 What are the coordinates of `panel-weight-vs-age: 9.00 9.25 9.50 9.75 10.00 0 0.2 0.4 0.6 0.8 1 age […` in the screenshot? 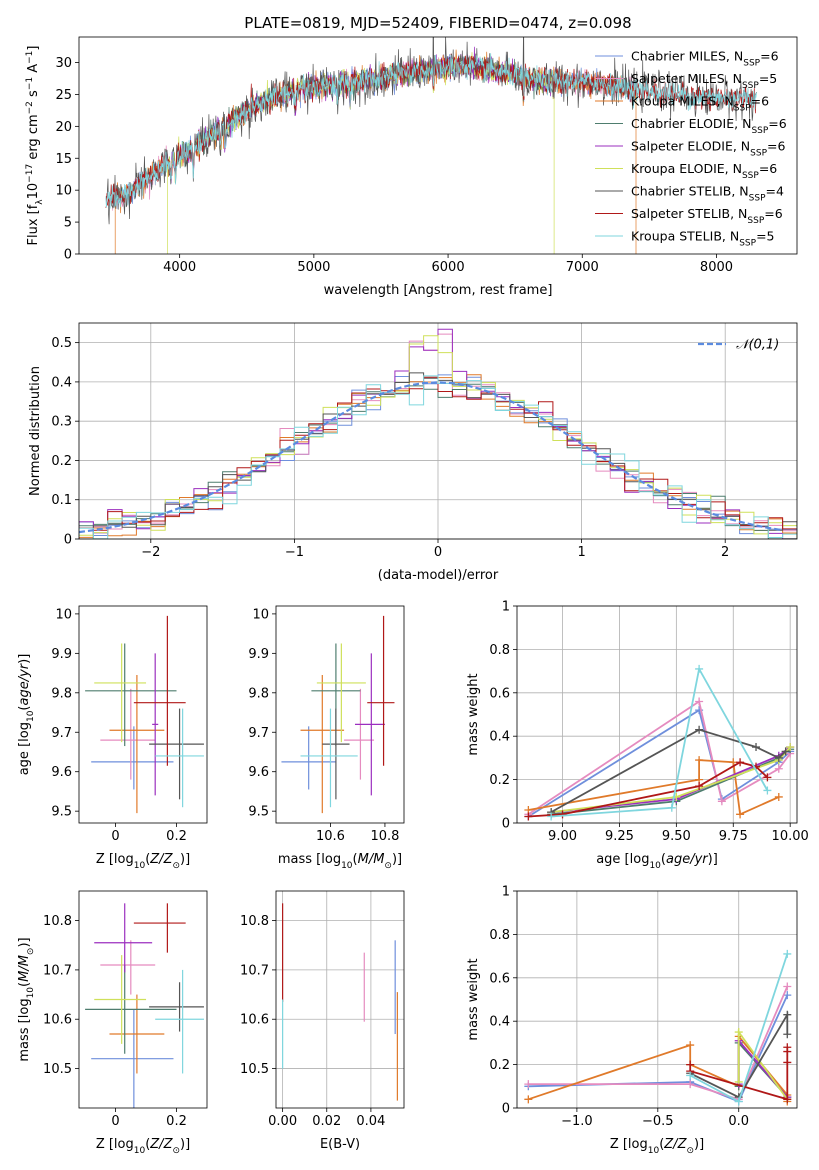 It's located at (637, 736).